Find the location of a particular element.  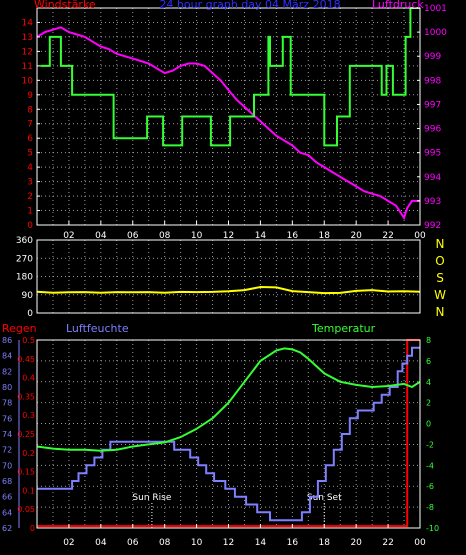

direction-tick-label: 270 is located at coordinates (24, 259).